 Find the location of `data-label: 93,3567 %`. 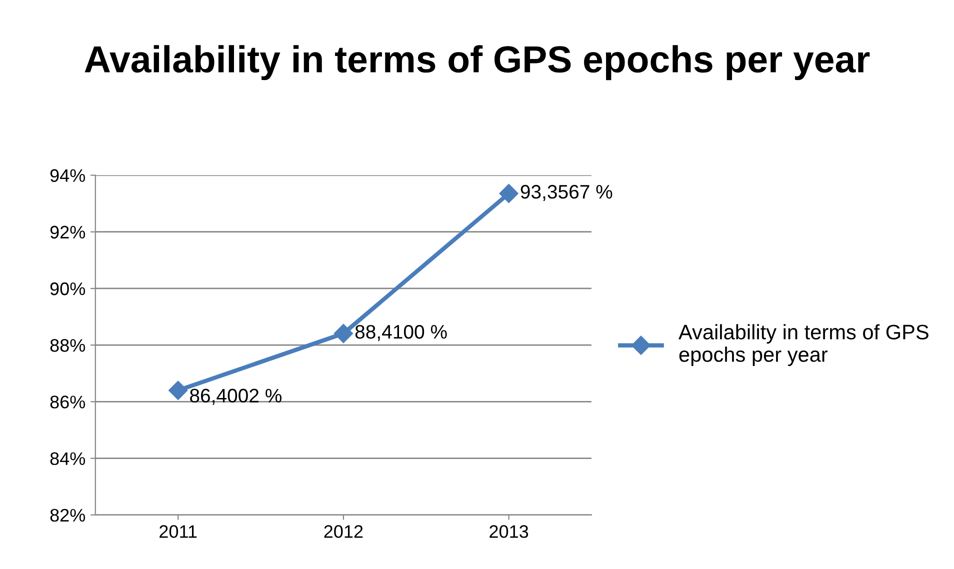

data-label: 93,3567 % is located at coordinates (566, 192).